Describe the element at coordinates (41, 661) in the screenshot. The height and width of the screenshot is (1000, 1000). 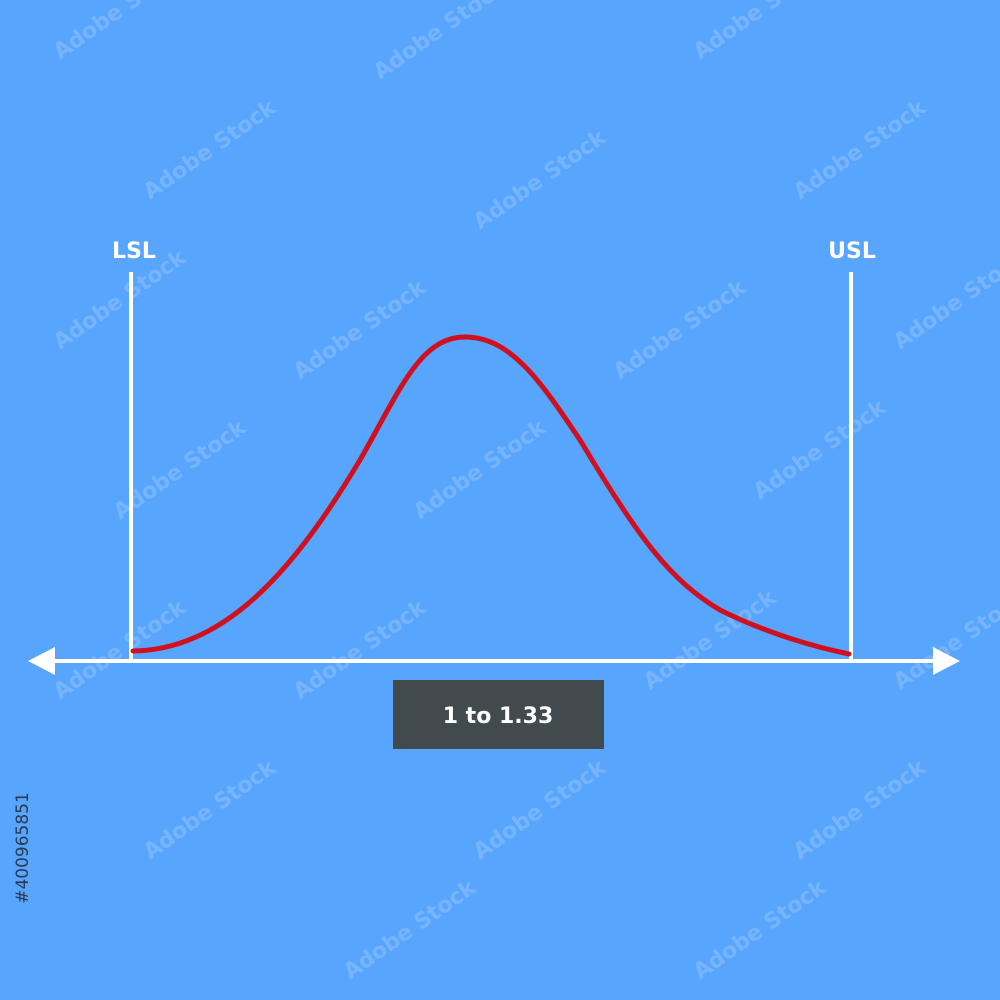
I see `arrow-left` at that location.